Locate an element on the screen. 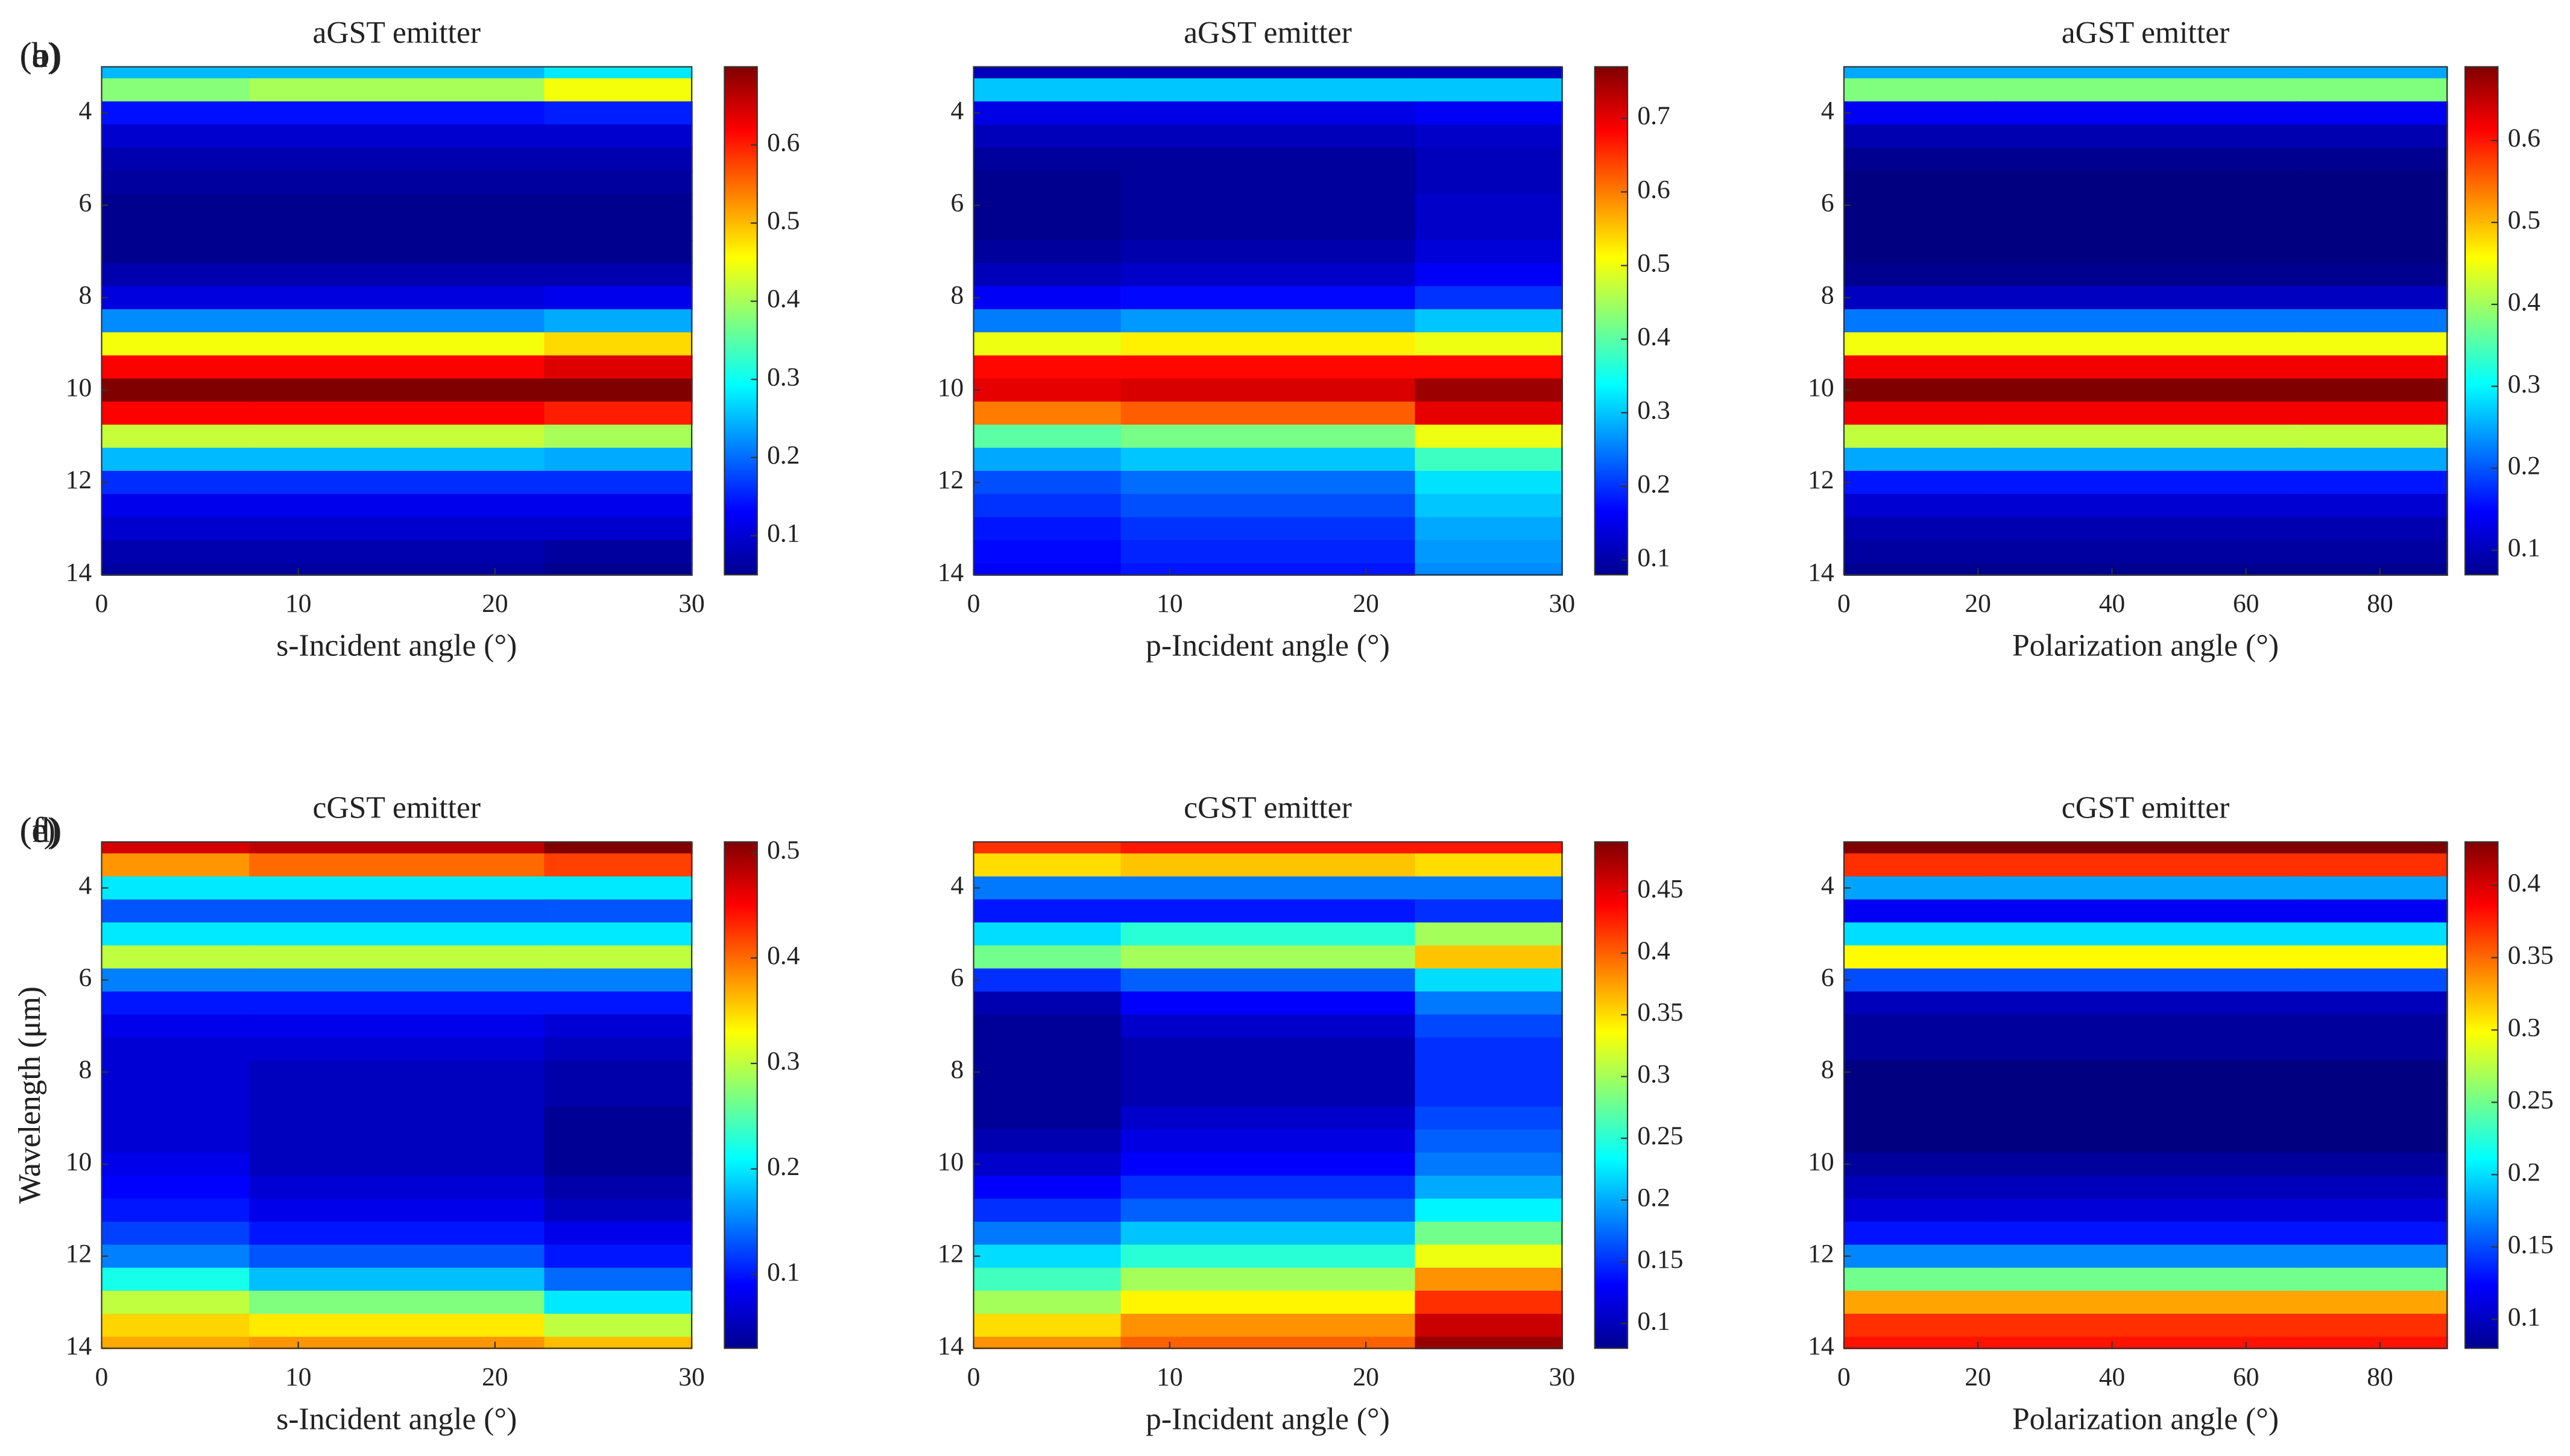 The width and height of the screenshot is (2570, 1456). chart-title: aGST emitter is located at coordinates (2146, 33).